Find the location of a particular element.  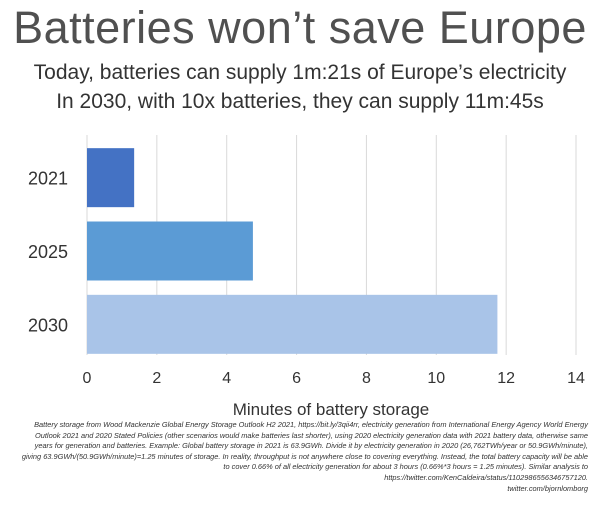

x-tick-label: 2 is located at coordinates (156, 378).